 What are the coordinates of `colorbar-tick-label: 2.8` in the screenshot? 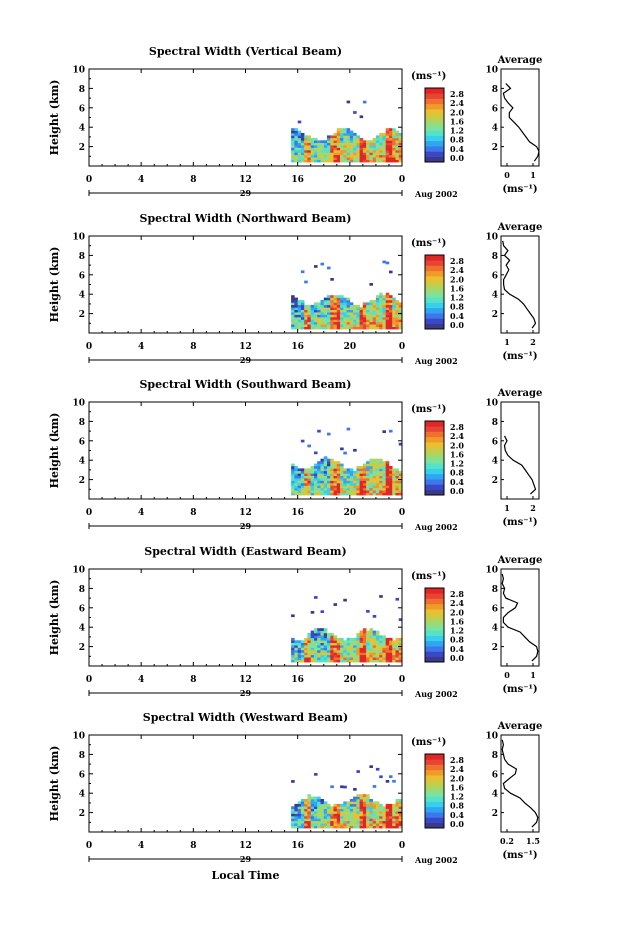 It's located at (457, 594).